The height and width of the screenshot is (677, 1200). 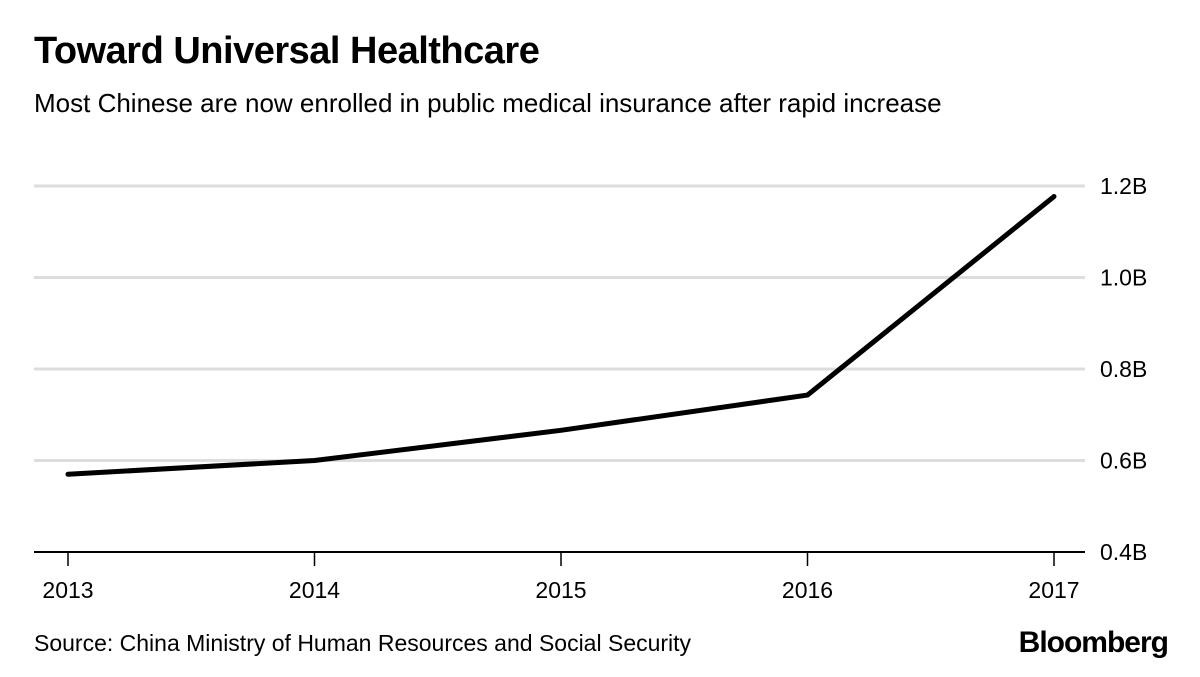 What do you see at coordinates (1053, 590) in the screenshot?
I see `x-tick-label: 2017` at bounding box center [1053, 590].